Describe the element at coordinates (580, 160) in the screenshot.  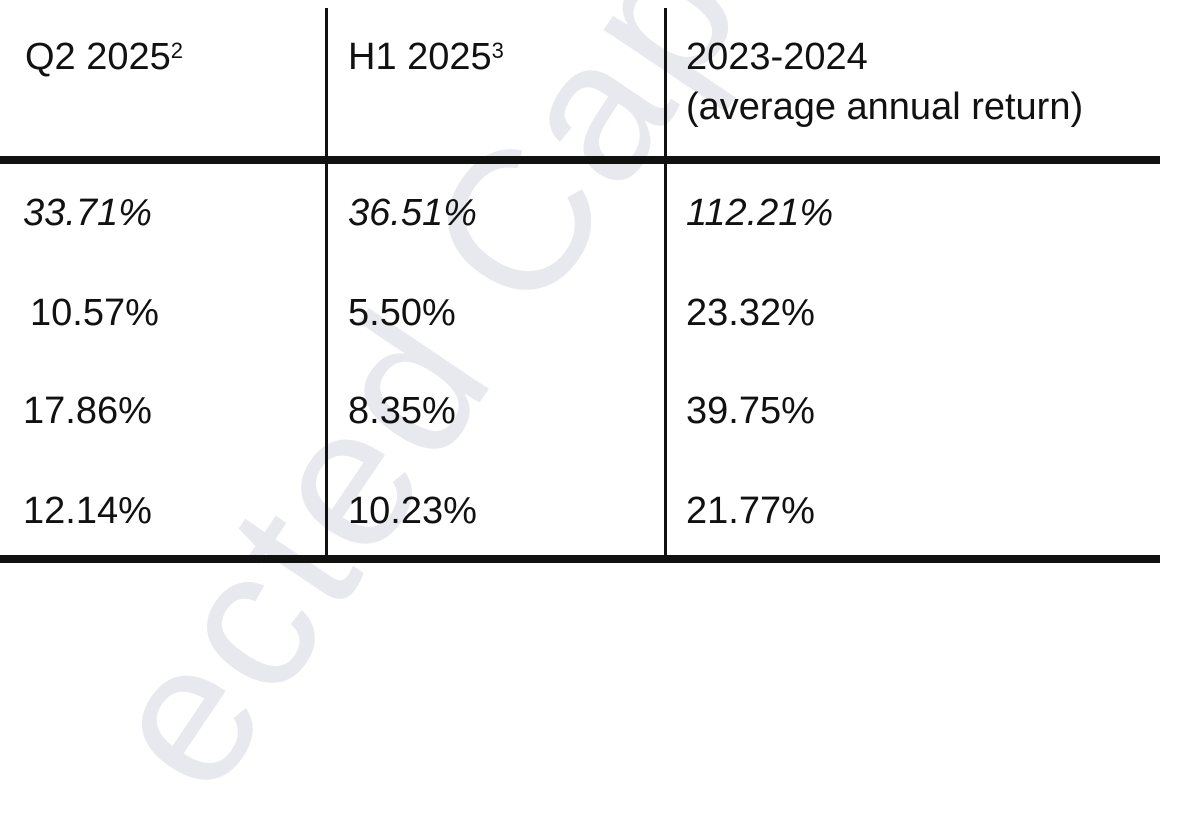
I see `header-rule` at that location.